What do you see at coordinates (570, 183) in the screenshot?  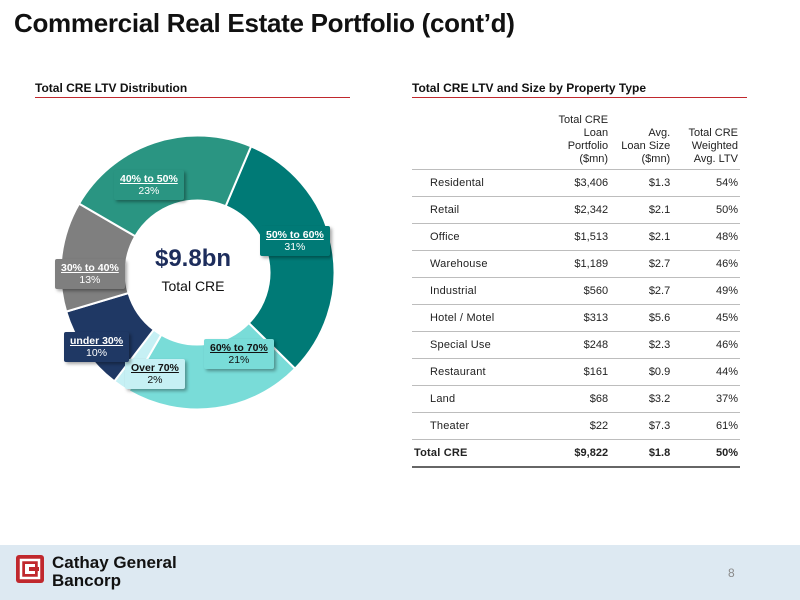 I see `cell-portfolio: $3,406` at bounding box center [570, 183].